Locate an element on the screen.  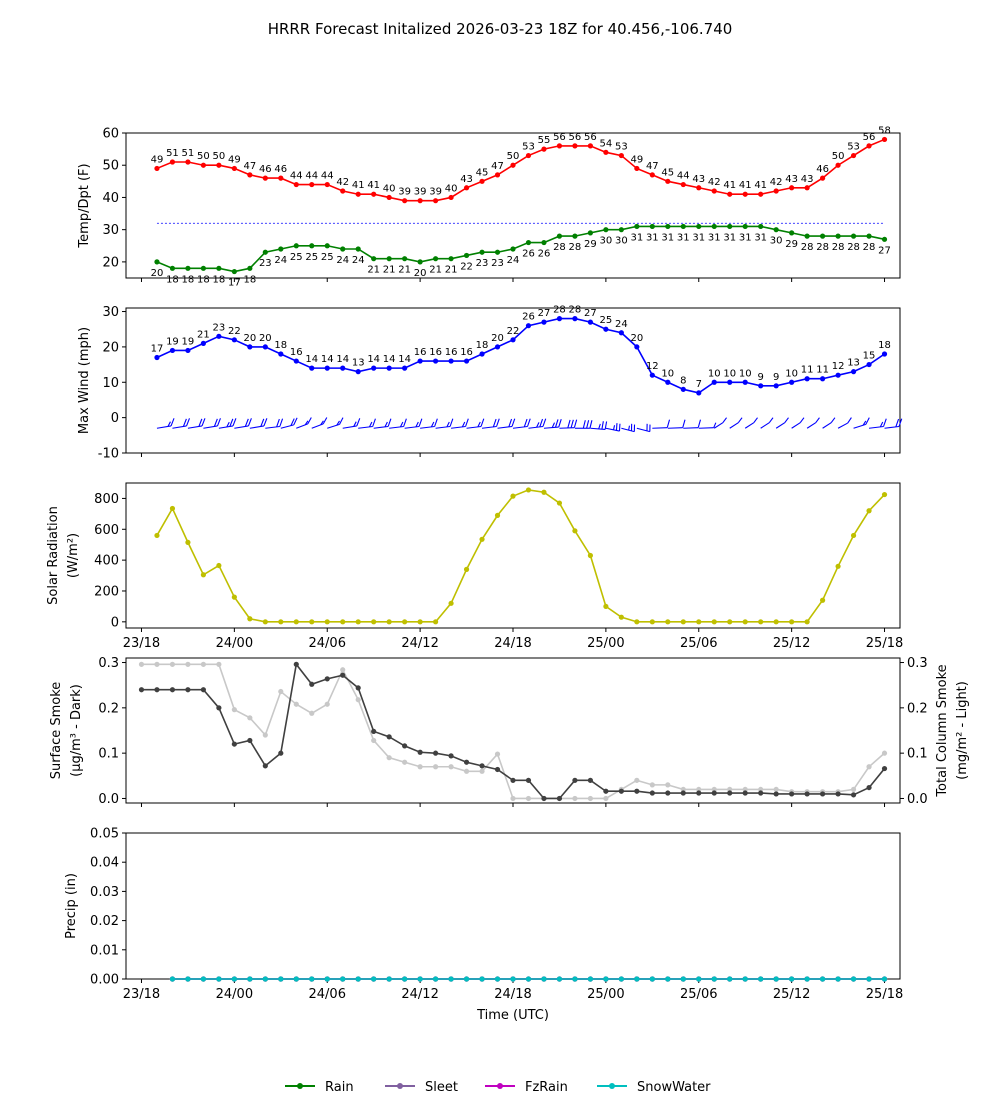
temperature-data-label: 43 is located at coordinates (791, 179).